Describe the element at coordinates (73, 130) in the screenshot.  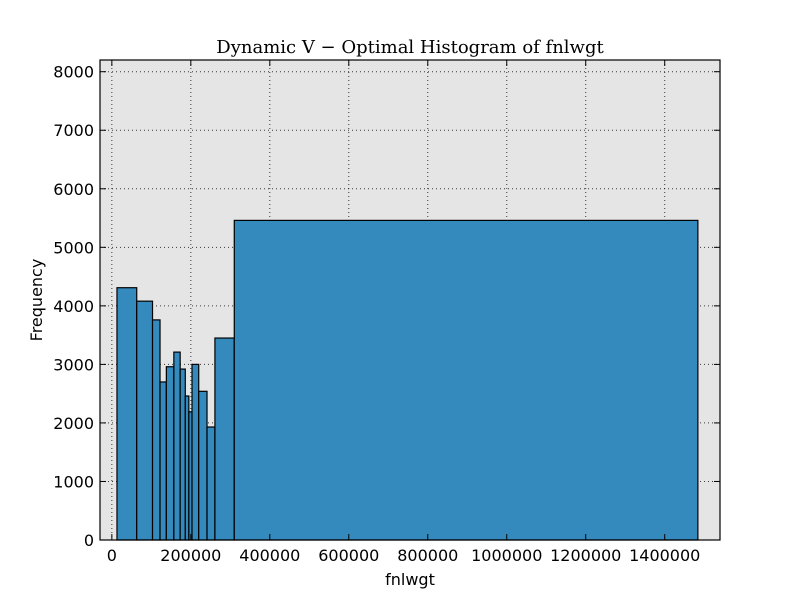
I see `y-tick-label: 7000` at that location.